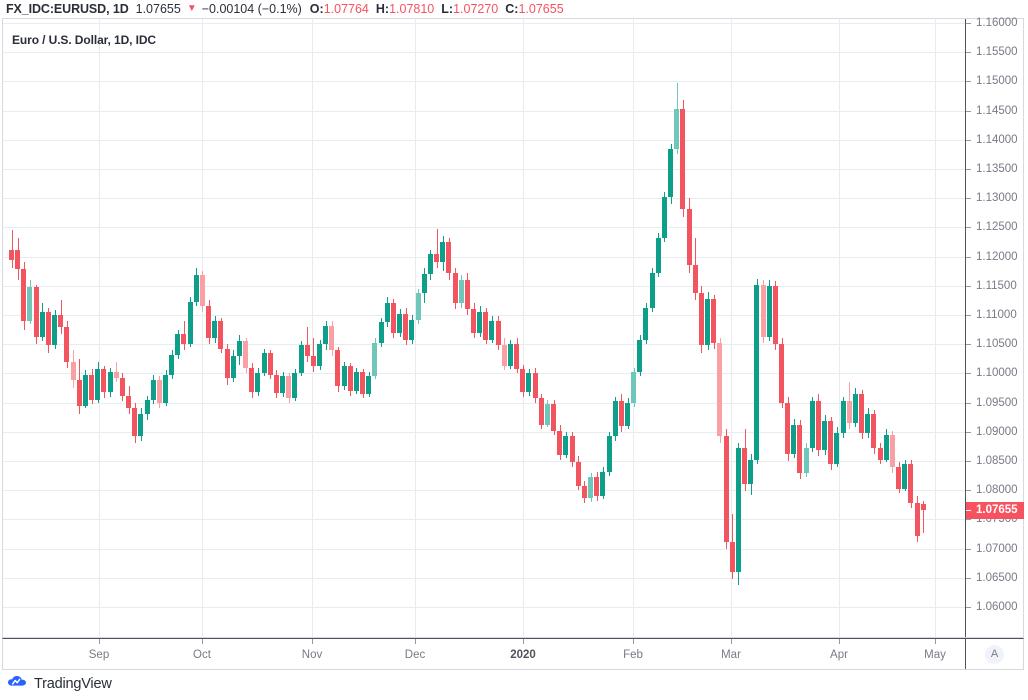  Describe the element at coordinates (60, 684) in the screenshot. I see `tradingview-footer: TradingView` at that location.